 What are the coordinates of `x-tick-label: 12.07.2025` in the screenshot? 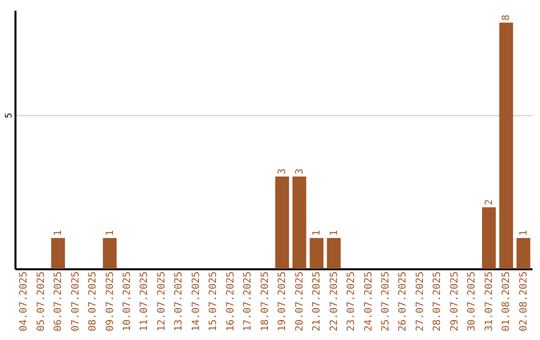 It's located at (162, 301).